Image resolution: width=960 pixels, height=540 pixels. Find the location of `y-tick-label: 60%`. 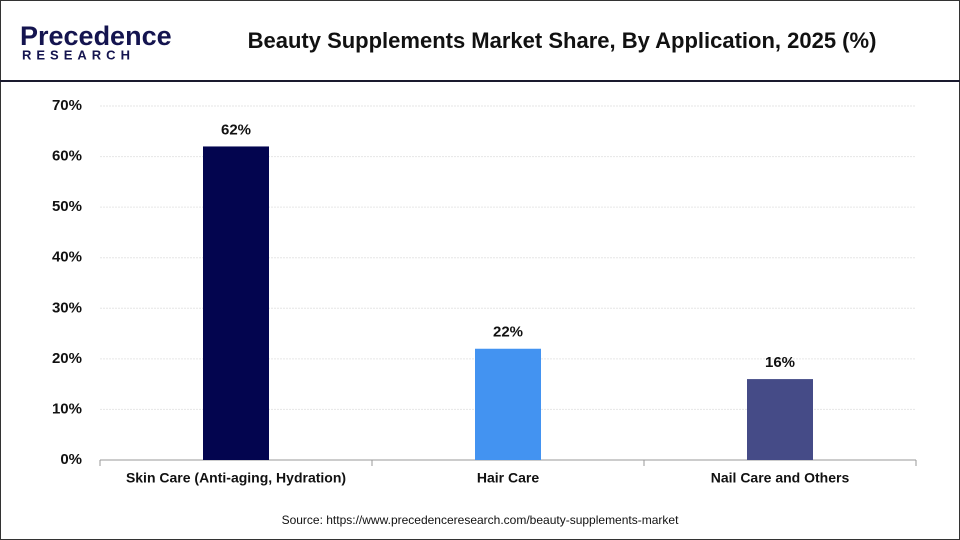

y-tick-label: 60% is located at coordinates (67, 156).